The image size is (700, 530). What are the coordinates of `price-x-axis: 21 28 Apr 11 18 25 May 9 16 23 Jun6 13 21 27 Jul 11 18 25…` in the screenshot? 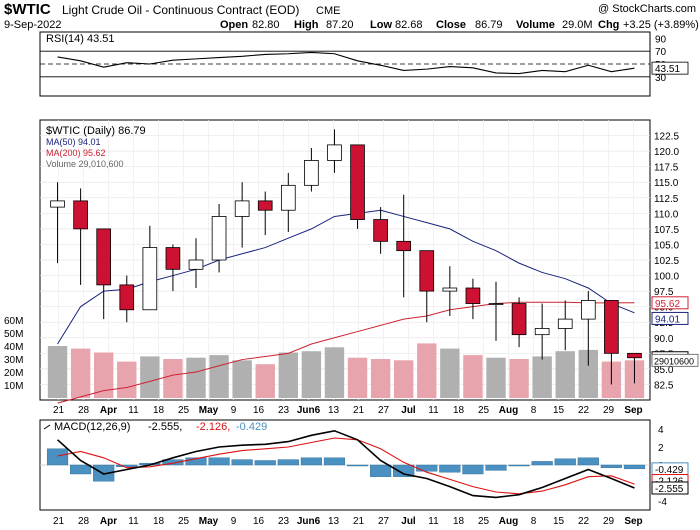 It's located at (348, 410).